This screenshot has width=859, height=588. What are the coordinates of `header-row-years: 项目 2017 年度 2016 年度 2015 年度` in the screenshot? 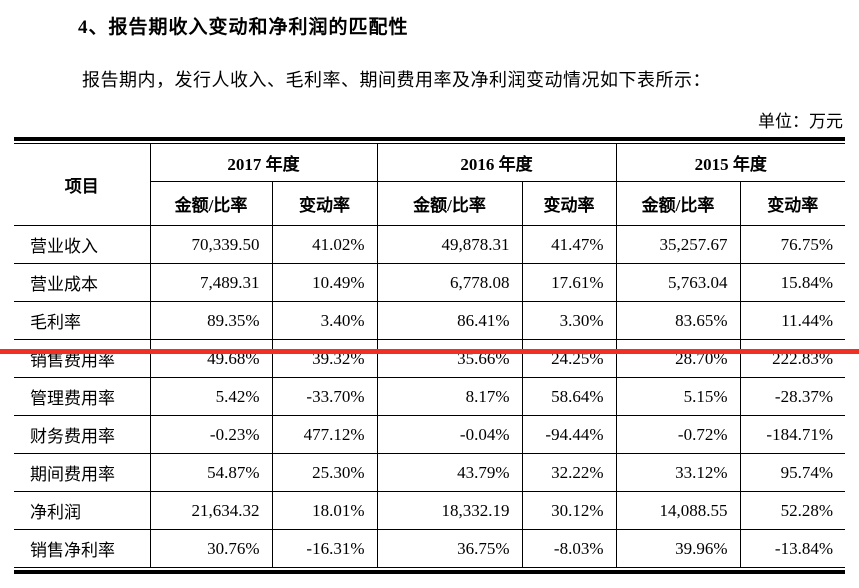 It's located at (429, 184).